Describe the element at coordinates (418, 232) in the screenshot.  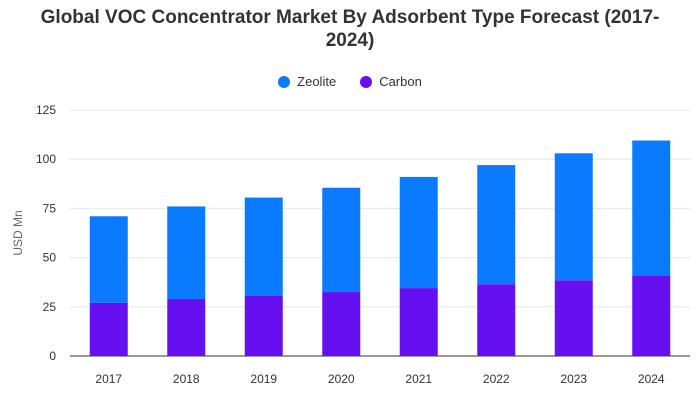
I see `bar-zeolite-2021` at that location.